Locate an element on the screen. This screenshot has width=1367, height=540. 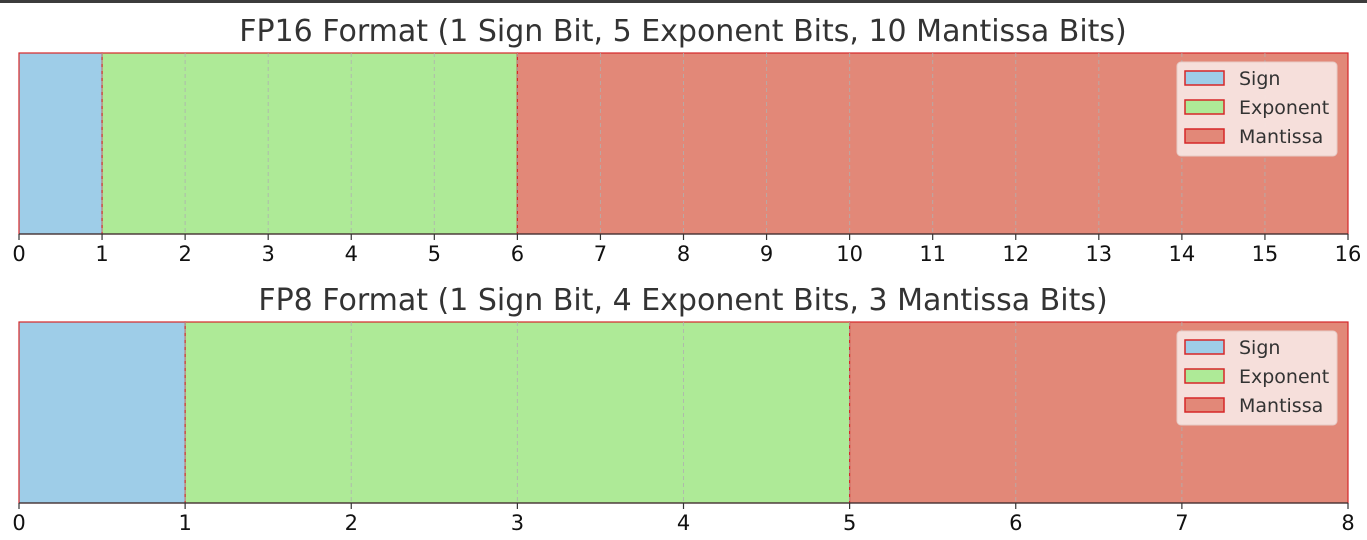
fp16-segment-exponent is located at coordinates (309, 143).